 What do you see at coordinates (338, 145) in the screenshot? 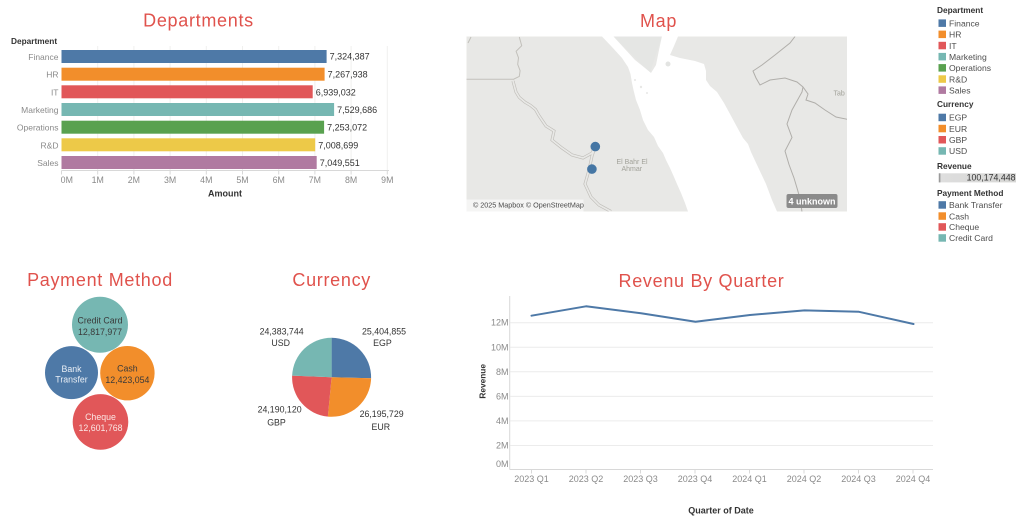
I see `svg-text: 7,008,699` at bounding box center [338, 145].